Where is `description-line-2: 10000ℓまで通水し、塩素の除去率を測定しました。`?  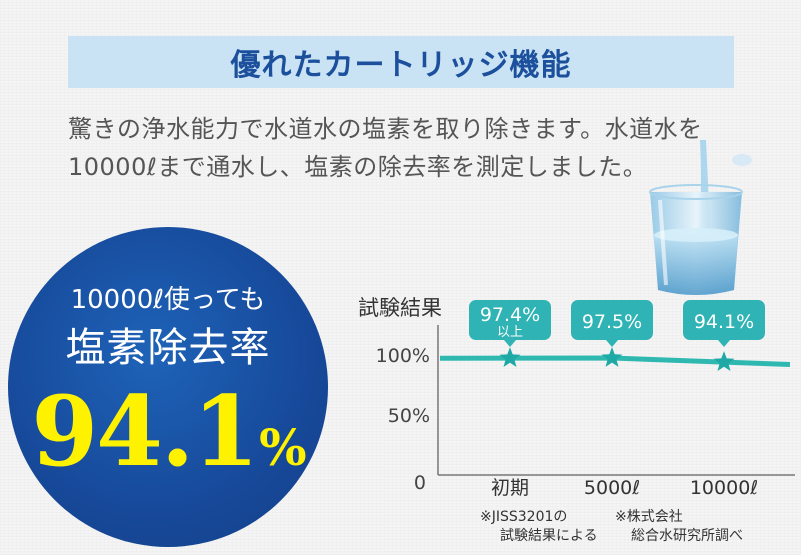 description-line-2: 10000ℓまで通水し、塩素の除去率を測定しました。 is located at coordinates (358, 167).